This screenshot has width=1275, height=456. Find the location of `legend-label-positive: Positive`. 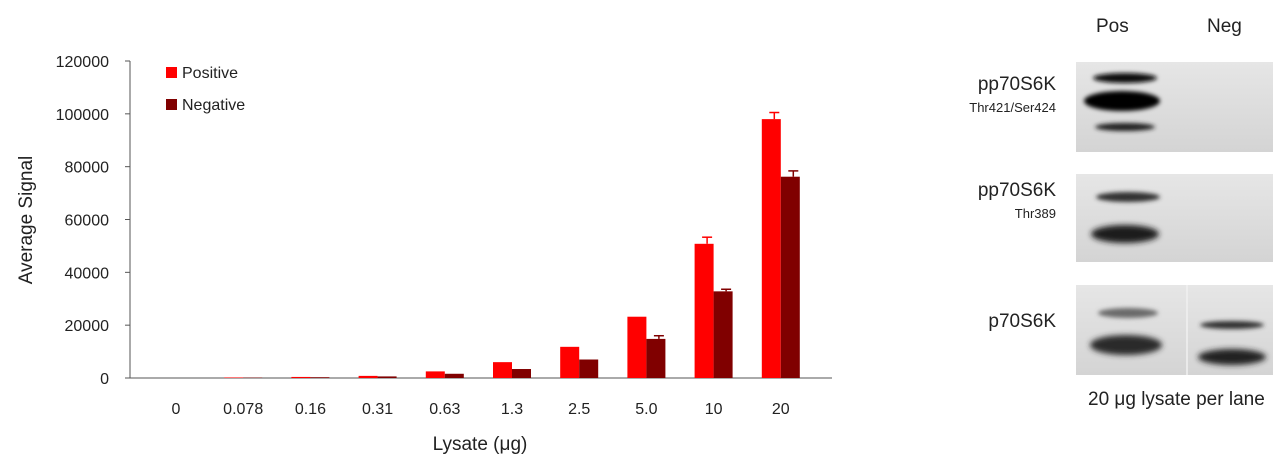

legend-label-positive: Positive is located at coordinates (210, 73).